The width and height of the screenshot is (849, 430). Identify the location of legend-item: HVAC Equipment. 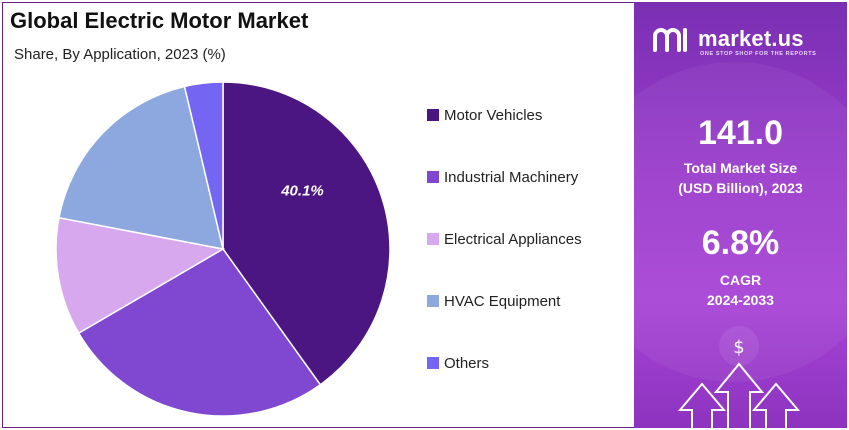
(493, 301).